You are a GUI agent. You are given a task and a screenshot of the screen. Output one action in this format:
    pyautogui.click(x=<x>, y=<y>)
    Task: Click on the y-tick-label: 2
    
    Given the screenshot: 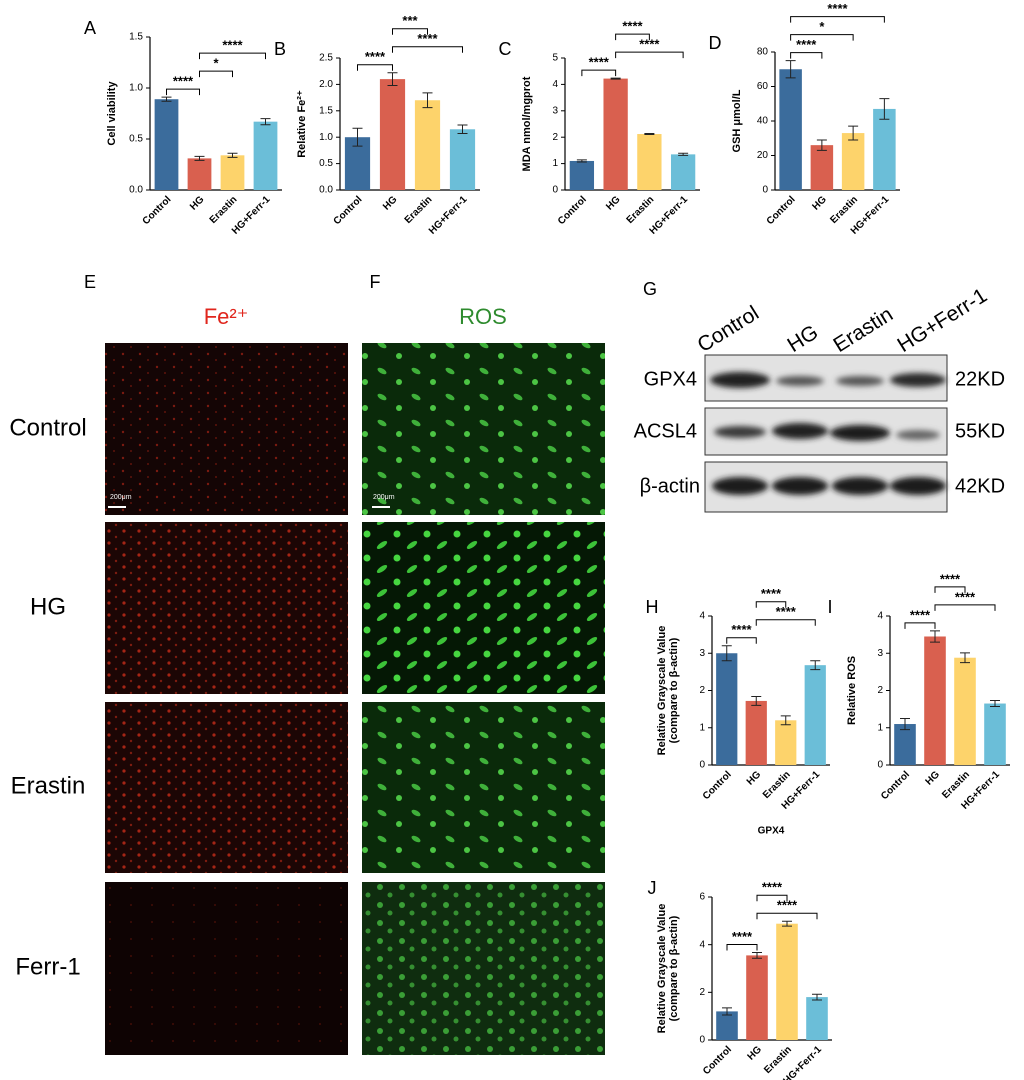 What is the action you would take?
    pyautogui.click(x=880, y=690)
    